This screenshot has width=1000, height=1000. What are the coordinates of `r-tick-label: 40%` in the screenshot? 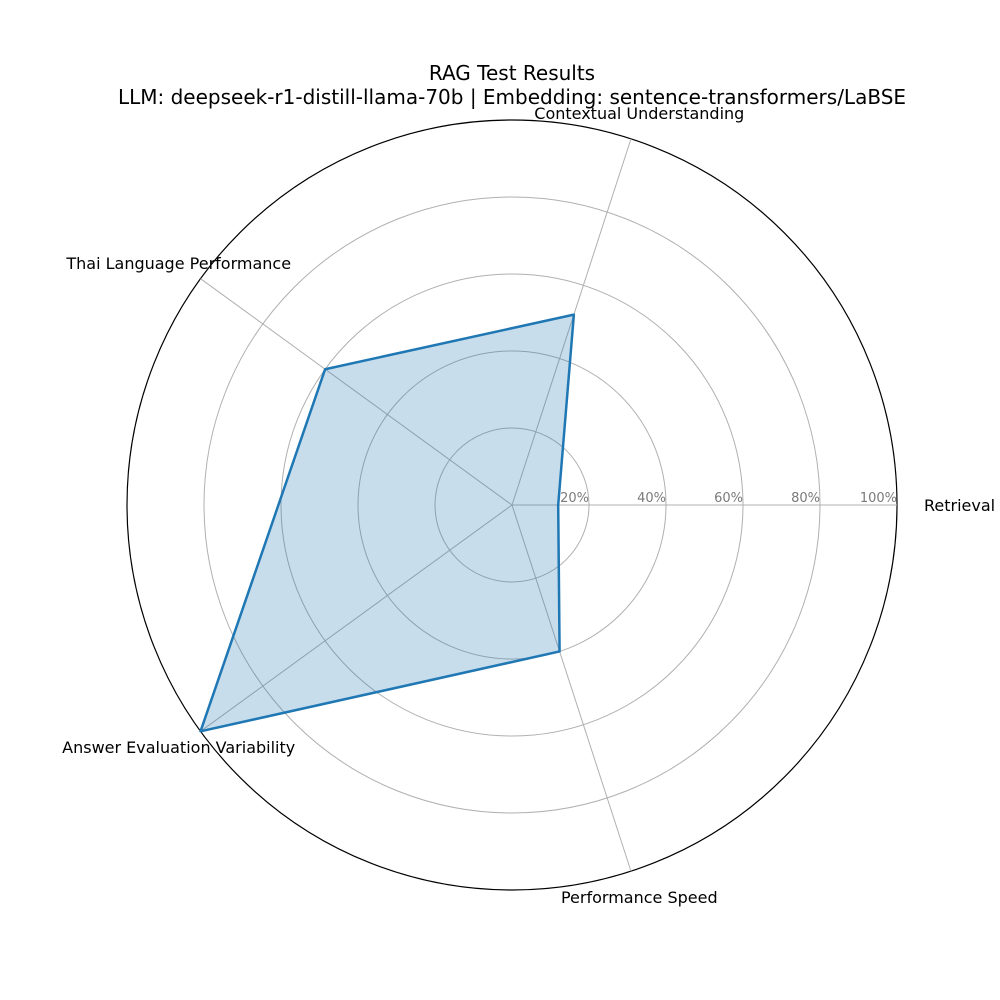 It's located at (651, 498).